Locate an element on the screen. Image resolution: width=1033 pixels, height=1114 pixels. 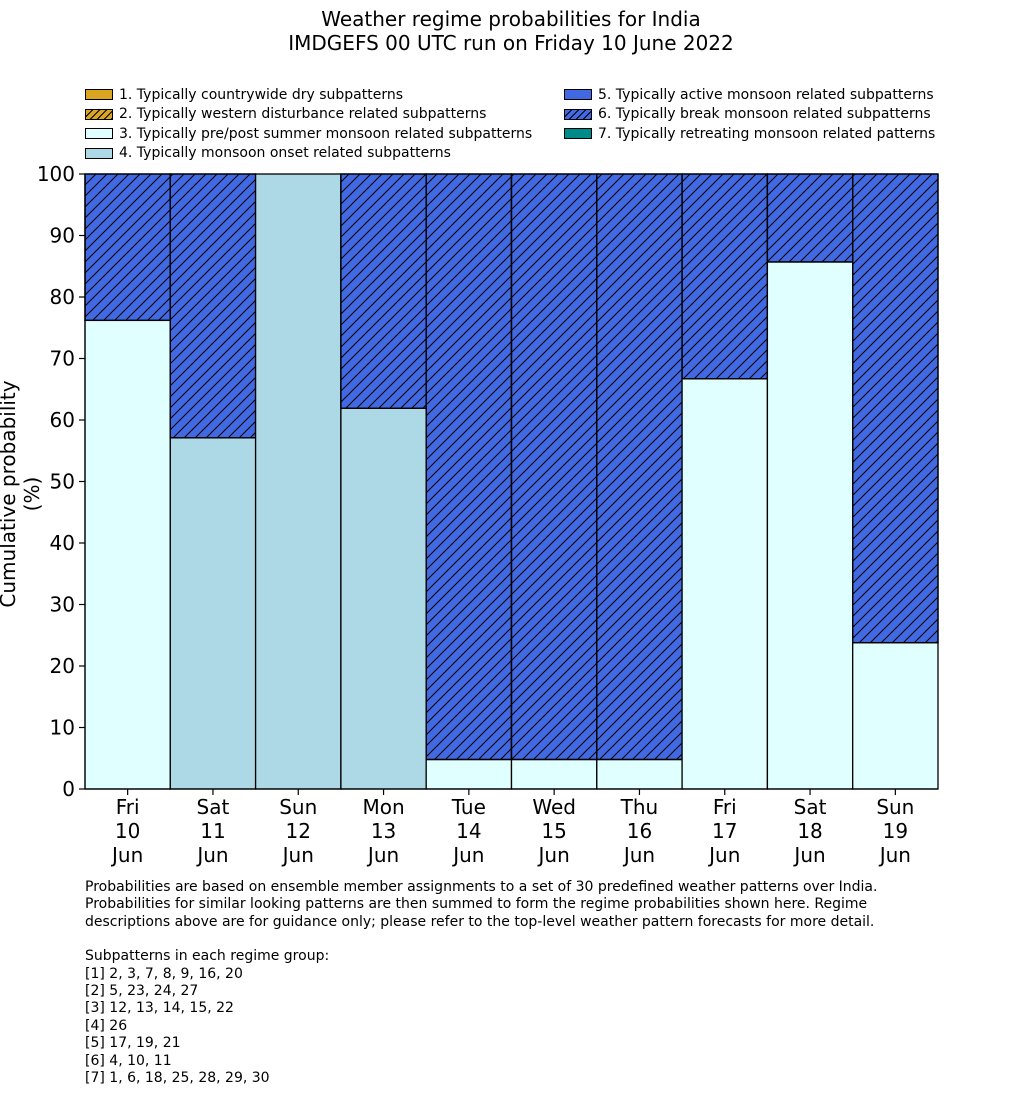
groups-header: Subpatterns in each regime group: is located at coordinates (207, 956).